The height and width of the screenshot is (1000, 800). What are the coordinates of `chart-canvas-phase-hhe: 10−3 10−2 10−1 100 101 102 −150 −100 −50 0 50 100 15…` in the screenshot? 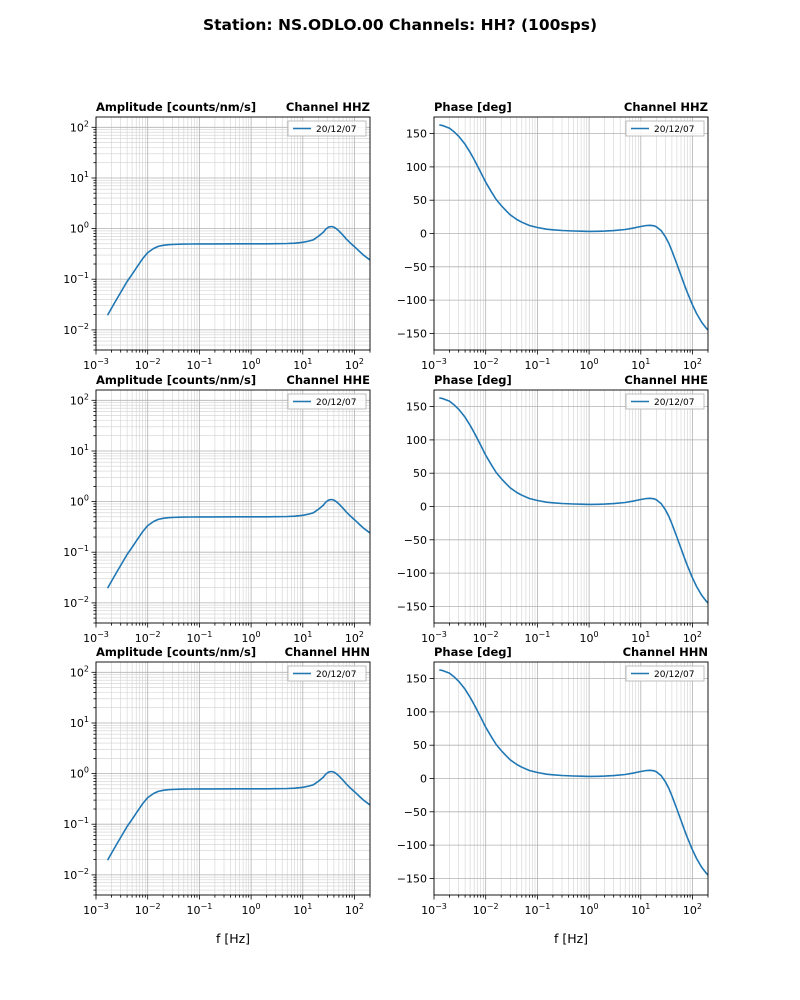 It's located at (553, 509).